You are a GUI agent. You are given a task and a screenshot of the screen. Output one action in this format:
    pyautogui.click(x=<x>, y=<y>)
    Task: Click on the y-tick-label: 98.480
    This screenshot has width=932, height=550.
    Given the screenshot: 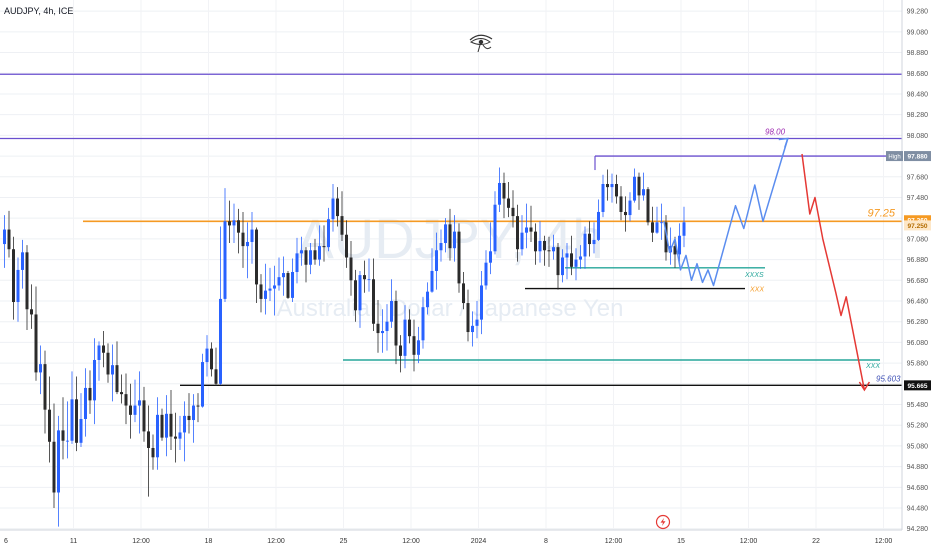 What is the action you would take?
    pyautogui.click(x=918, y=94)
    